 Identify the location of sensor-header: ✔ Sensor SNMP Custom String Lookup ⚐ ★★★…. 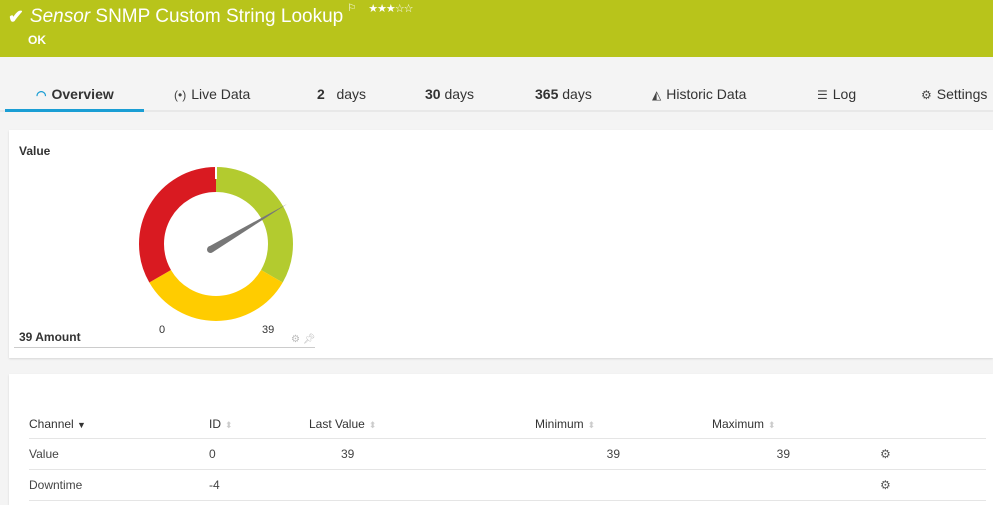
(496, 28).